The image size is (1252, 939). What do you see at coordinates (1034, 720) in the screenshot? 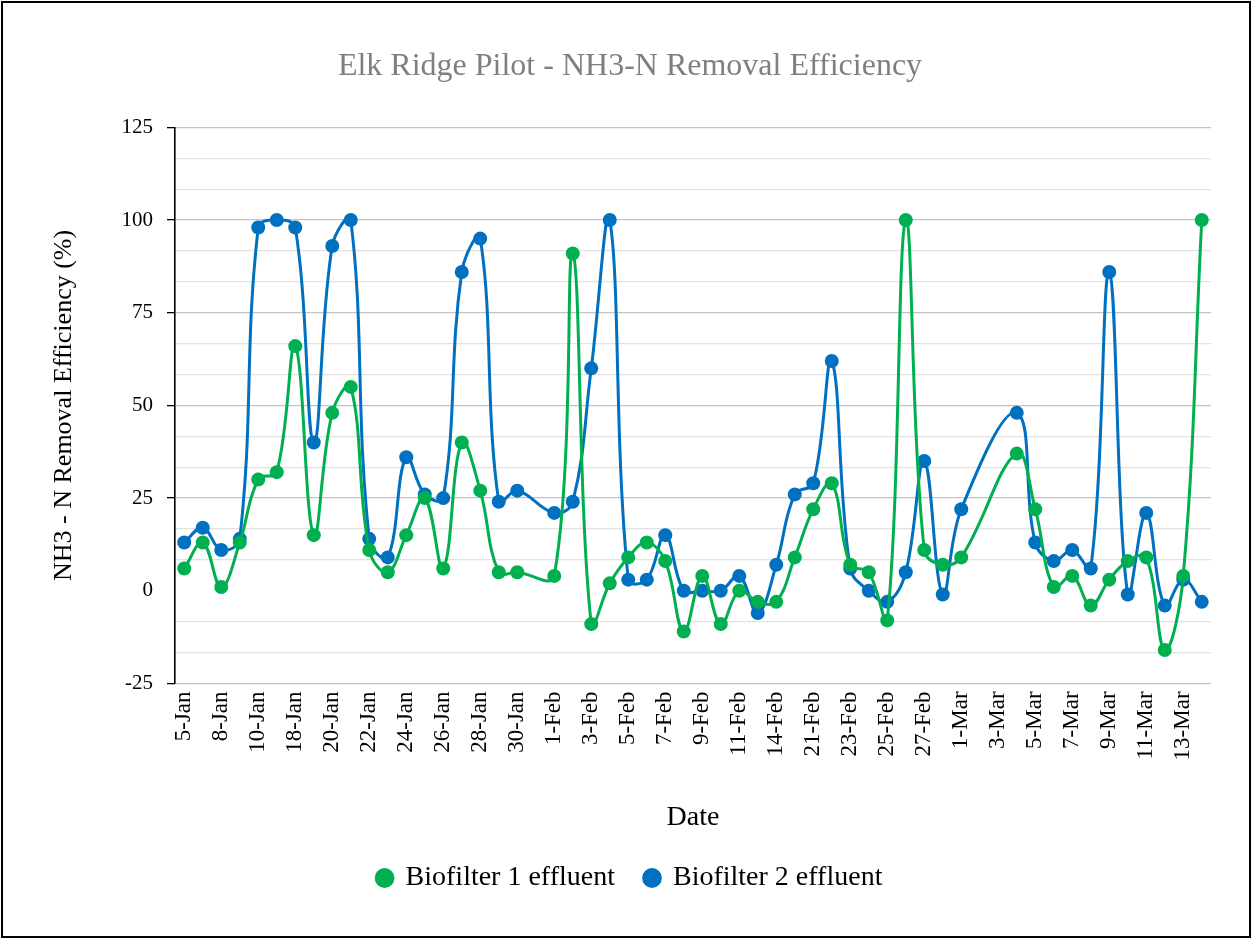
I see `x-tick-label: 5-Mar` at bounding box center [1034, 720].